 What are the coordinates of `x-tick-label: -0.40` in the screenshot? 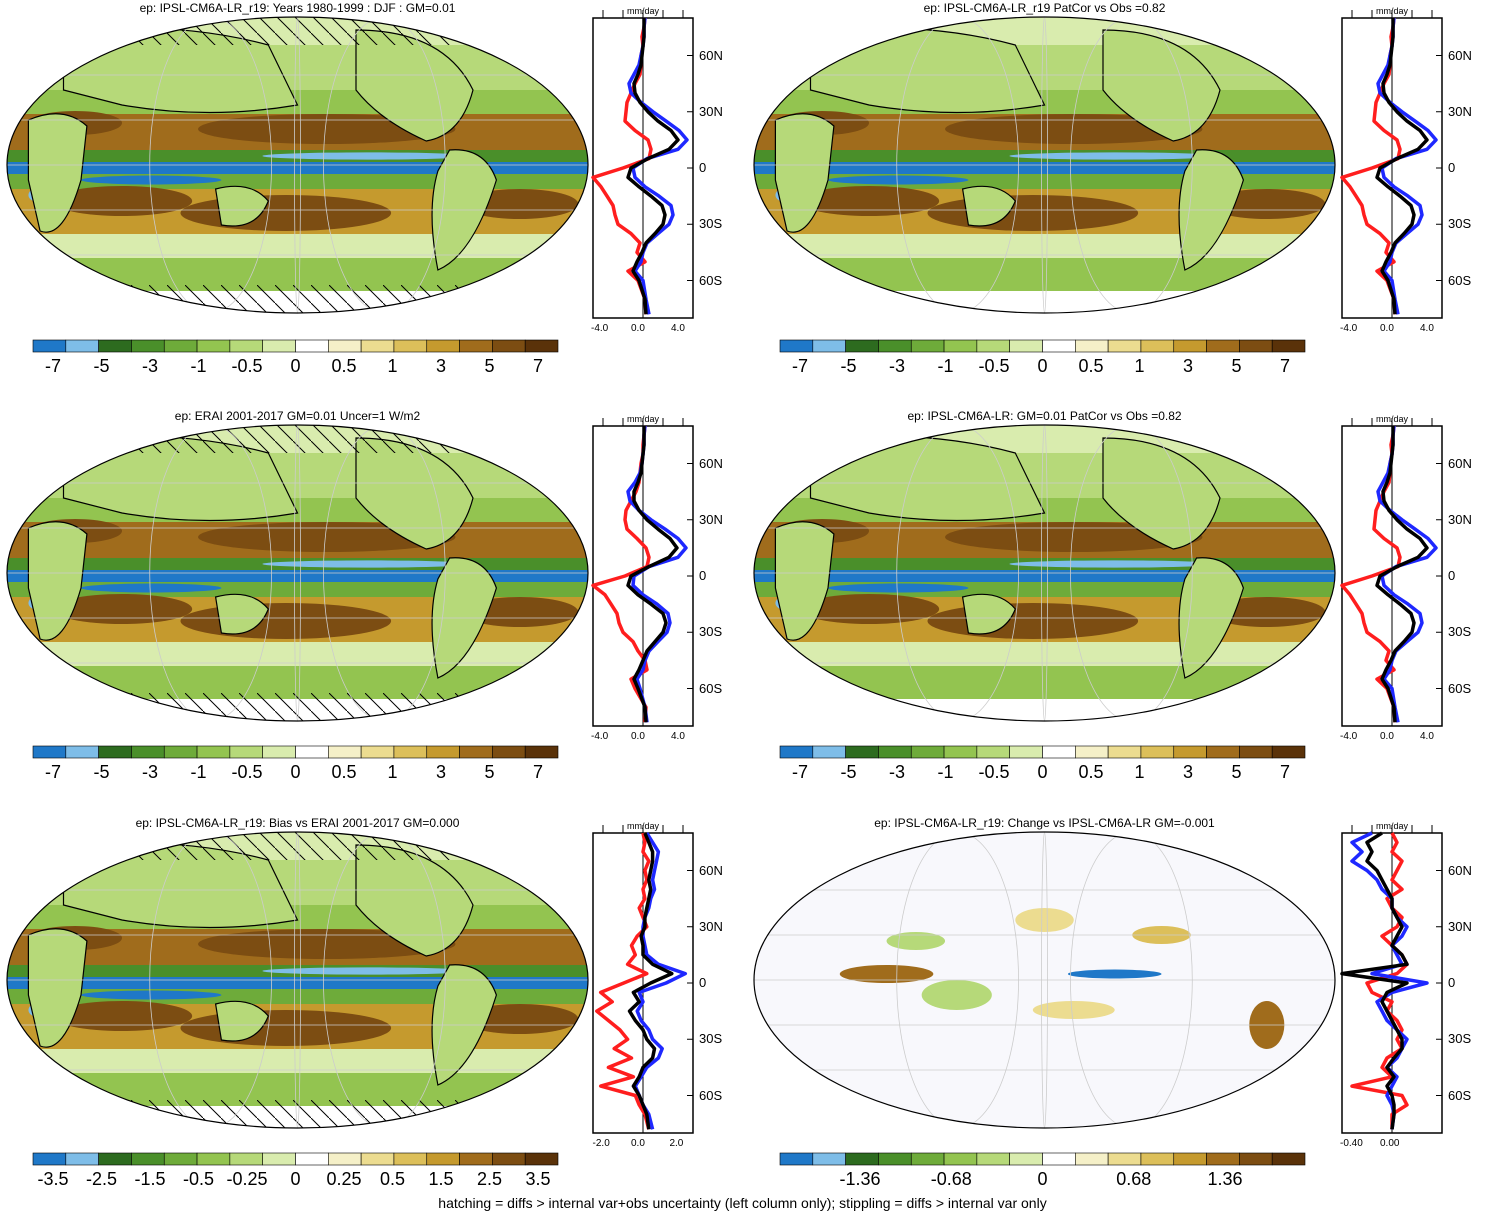 It's located at (1351, 1143).